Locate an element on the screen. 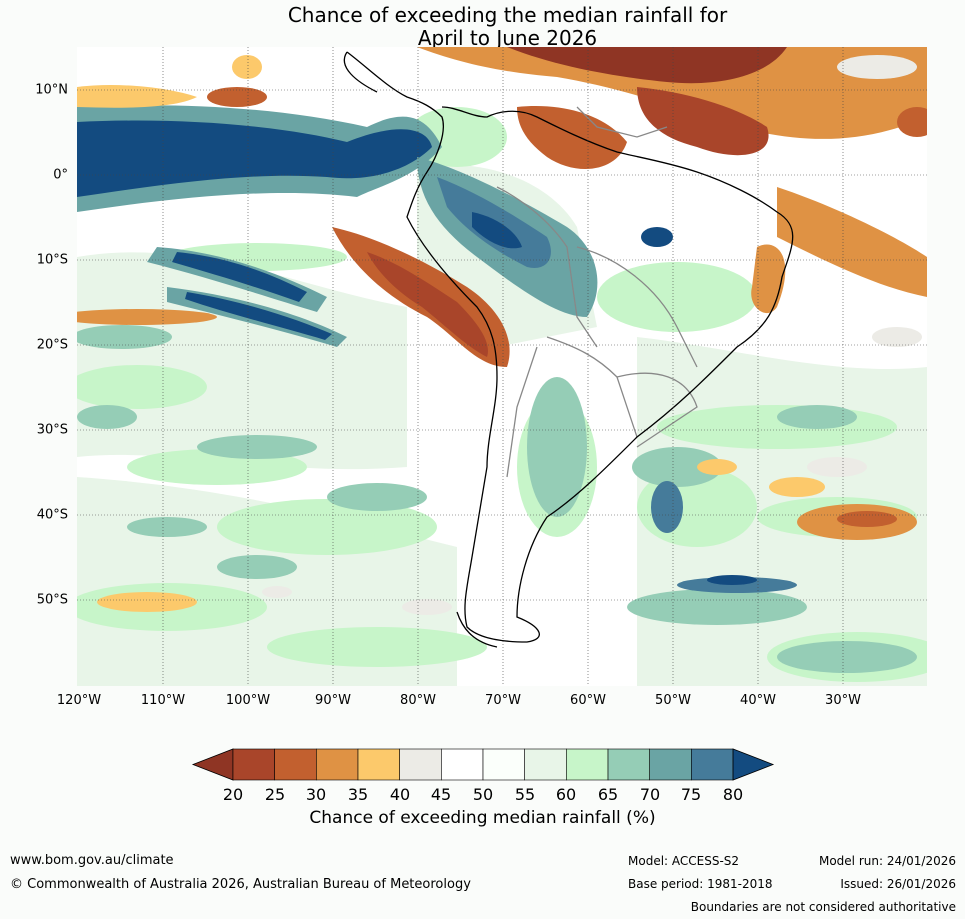 Image resolution: width=965 pixels, height=919 pixels. lon-label-50w: 50°W is located at coordinates (673, 700).